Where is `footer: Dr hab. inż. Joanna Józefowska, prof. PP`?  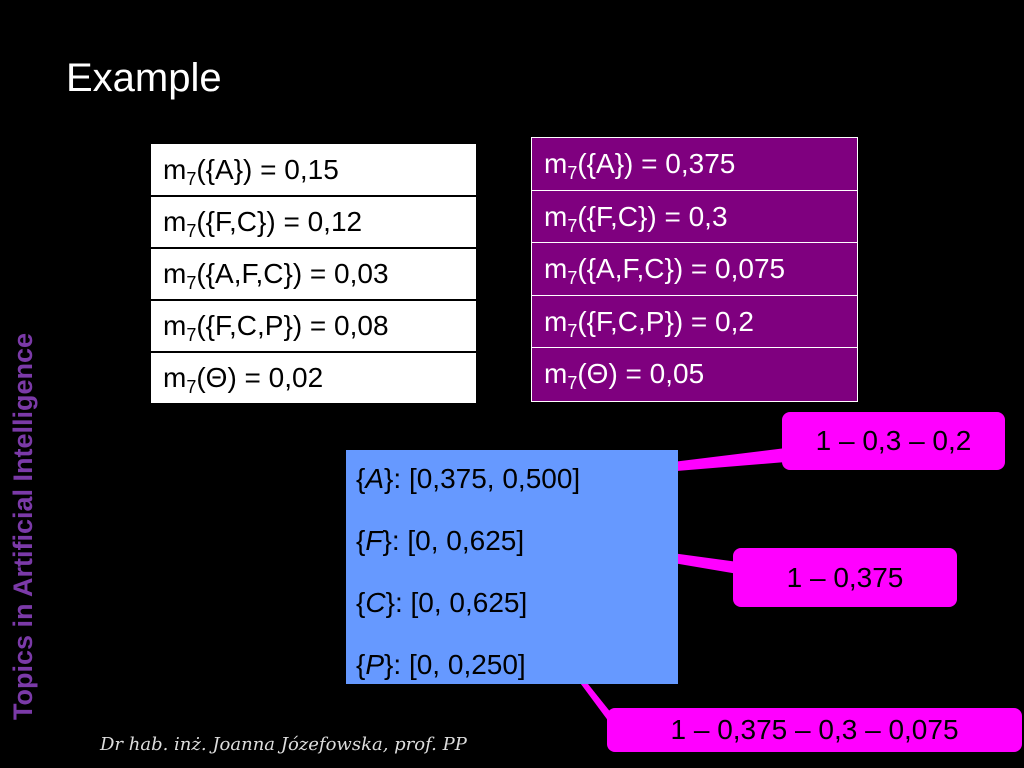 footer: Dr hab. inż. Joanna Józefowska, prof. PP is located at coordinates (283, 744).